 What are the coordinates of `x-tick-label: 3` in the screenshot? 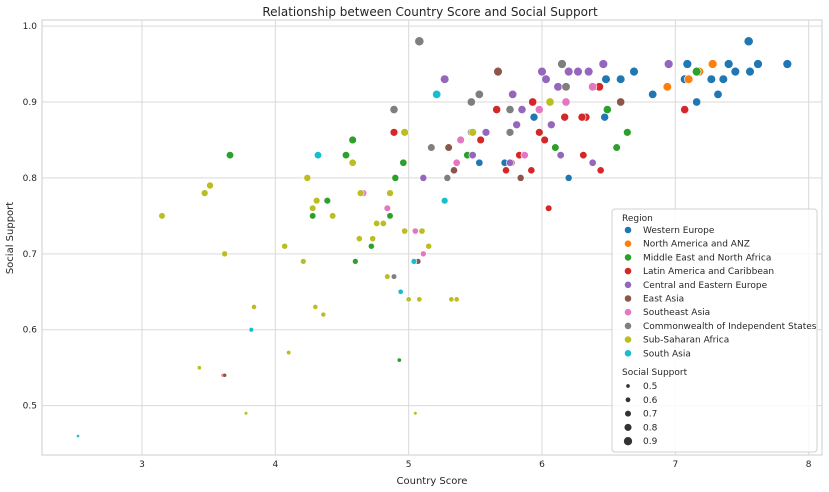 It's located at (142, 465).